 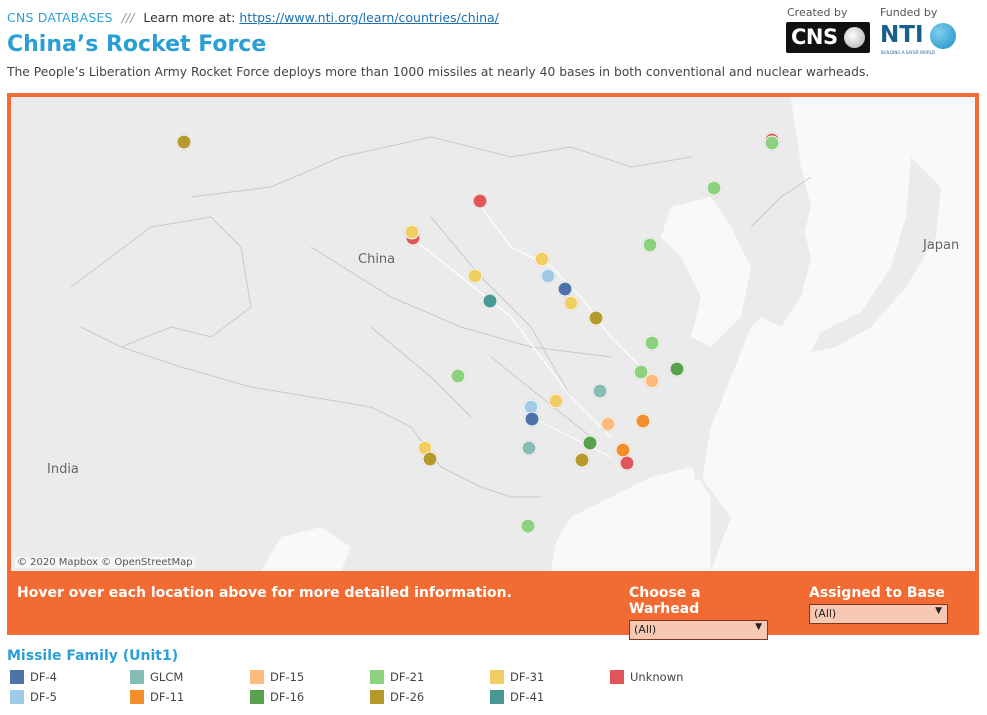 What do you see at coordinates (277, 697) in the screenshot?
I see `legend-item-df-16: DF-16` at bounding box center [277, 697].